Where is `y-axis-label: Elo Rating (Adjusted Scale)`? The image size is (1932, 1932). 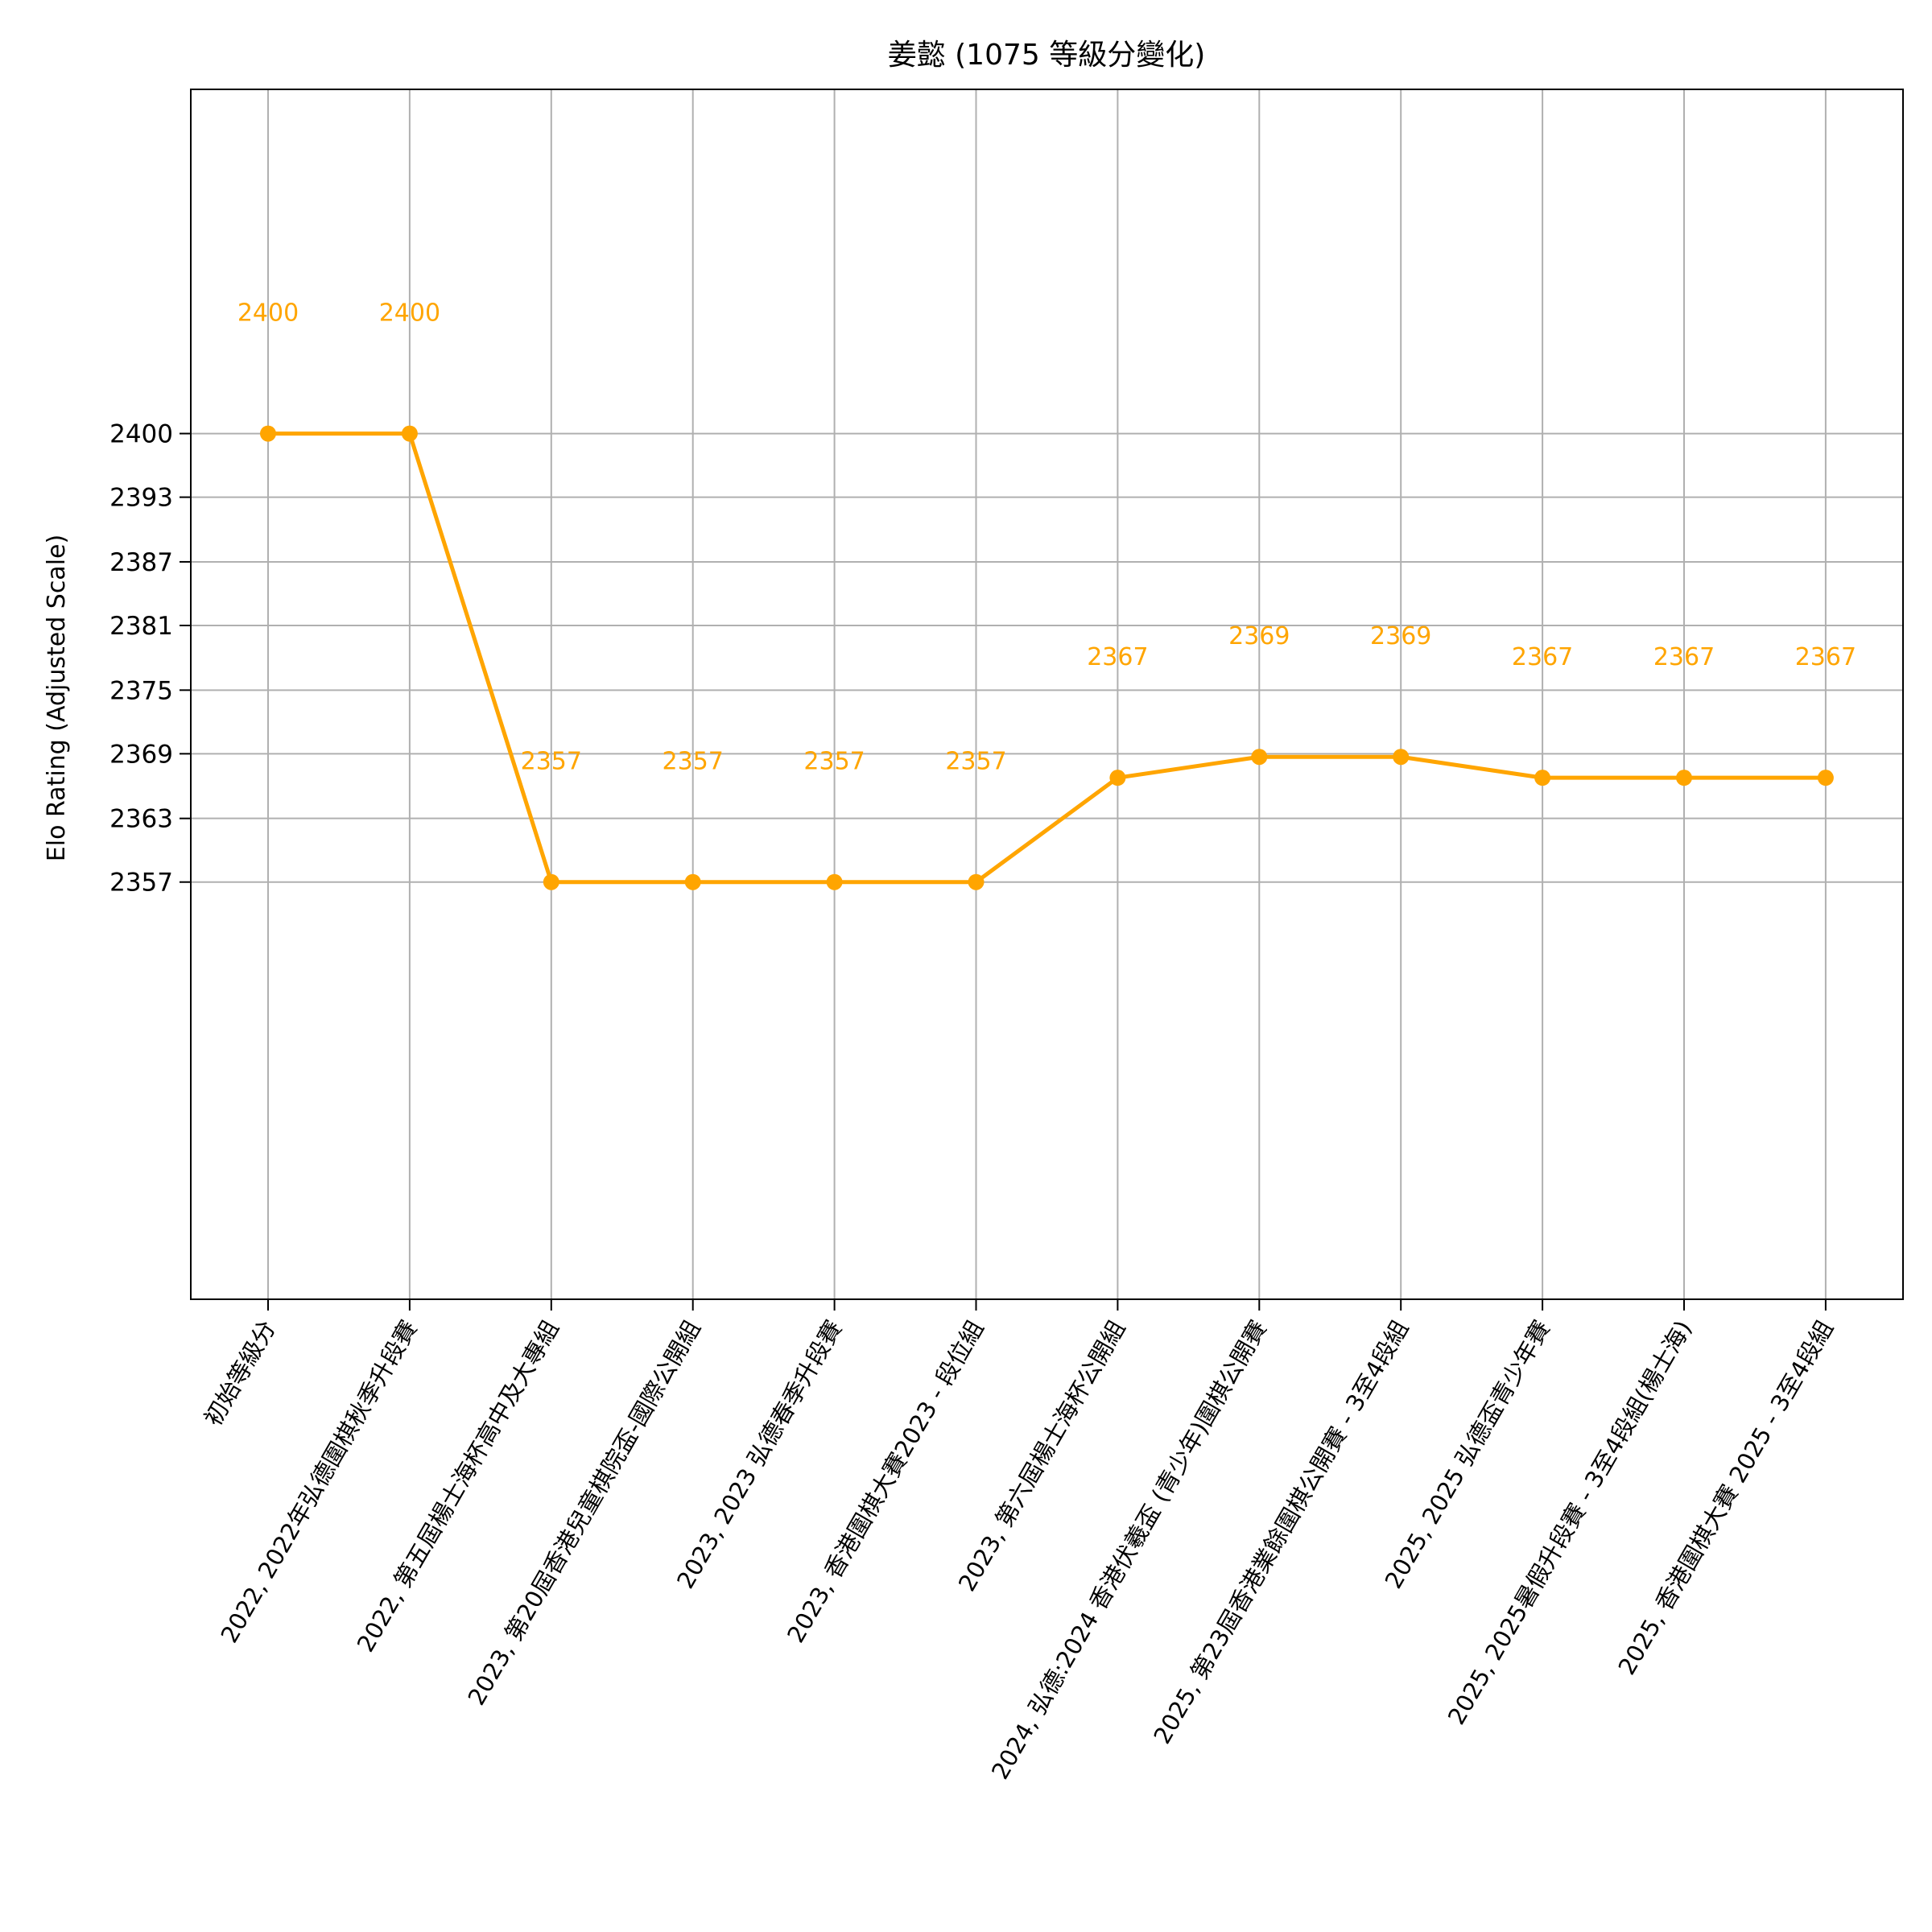 y-axis-label: Elo Rating (Adjusted Scale) is located at coordinates (57, 698).